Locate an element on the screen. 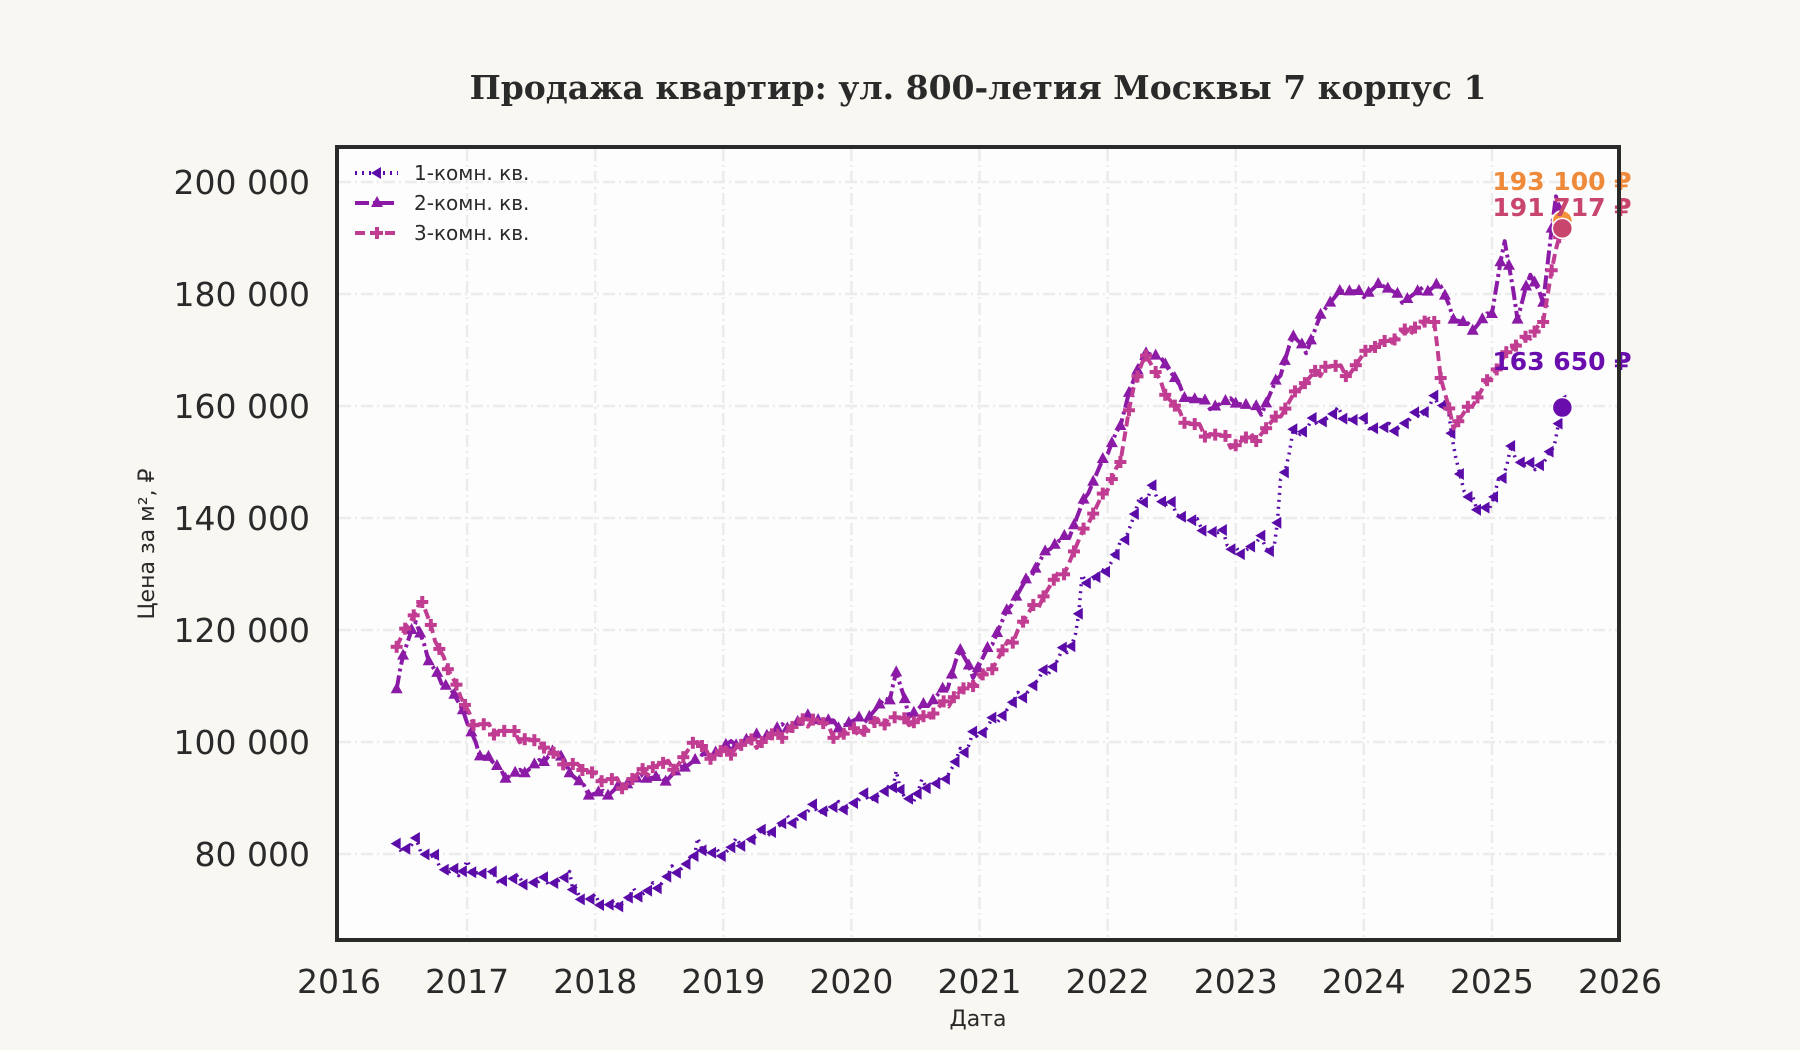 The width and height of the screenshot is (1800, 1050). legend: 1-комн. кв. 2-комн. кв. 3-комн. кв. is located at coordinates (442, 203).